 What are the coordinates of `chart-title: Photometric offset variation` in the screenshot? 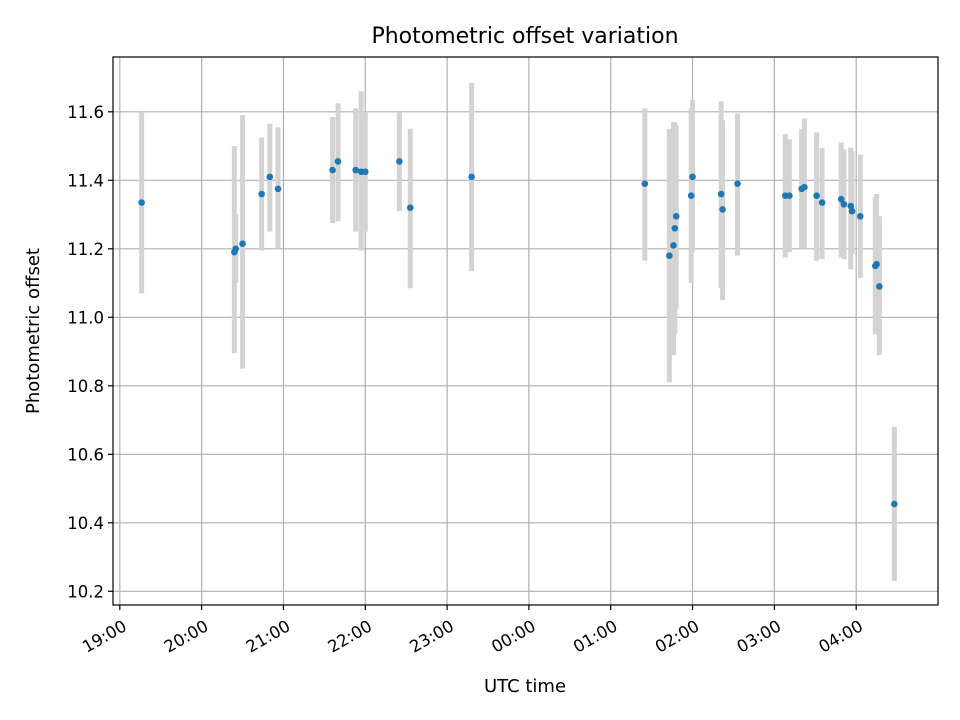 It's located at (524, 36).